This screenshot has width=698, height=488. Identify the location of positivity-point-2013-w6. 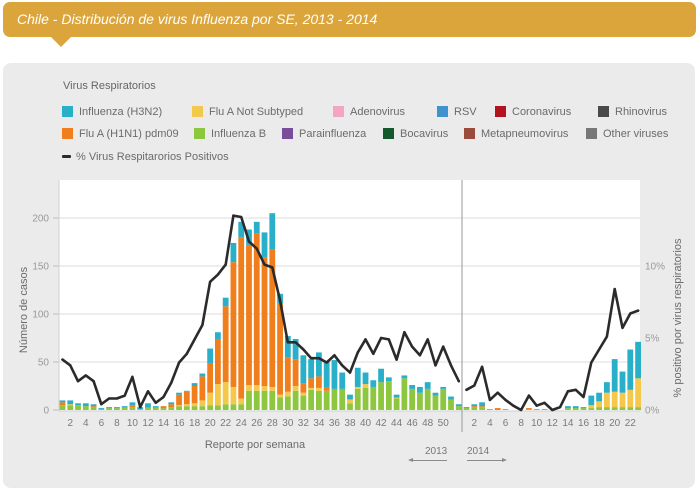
(101, 404).